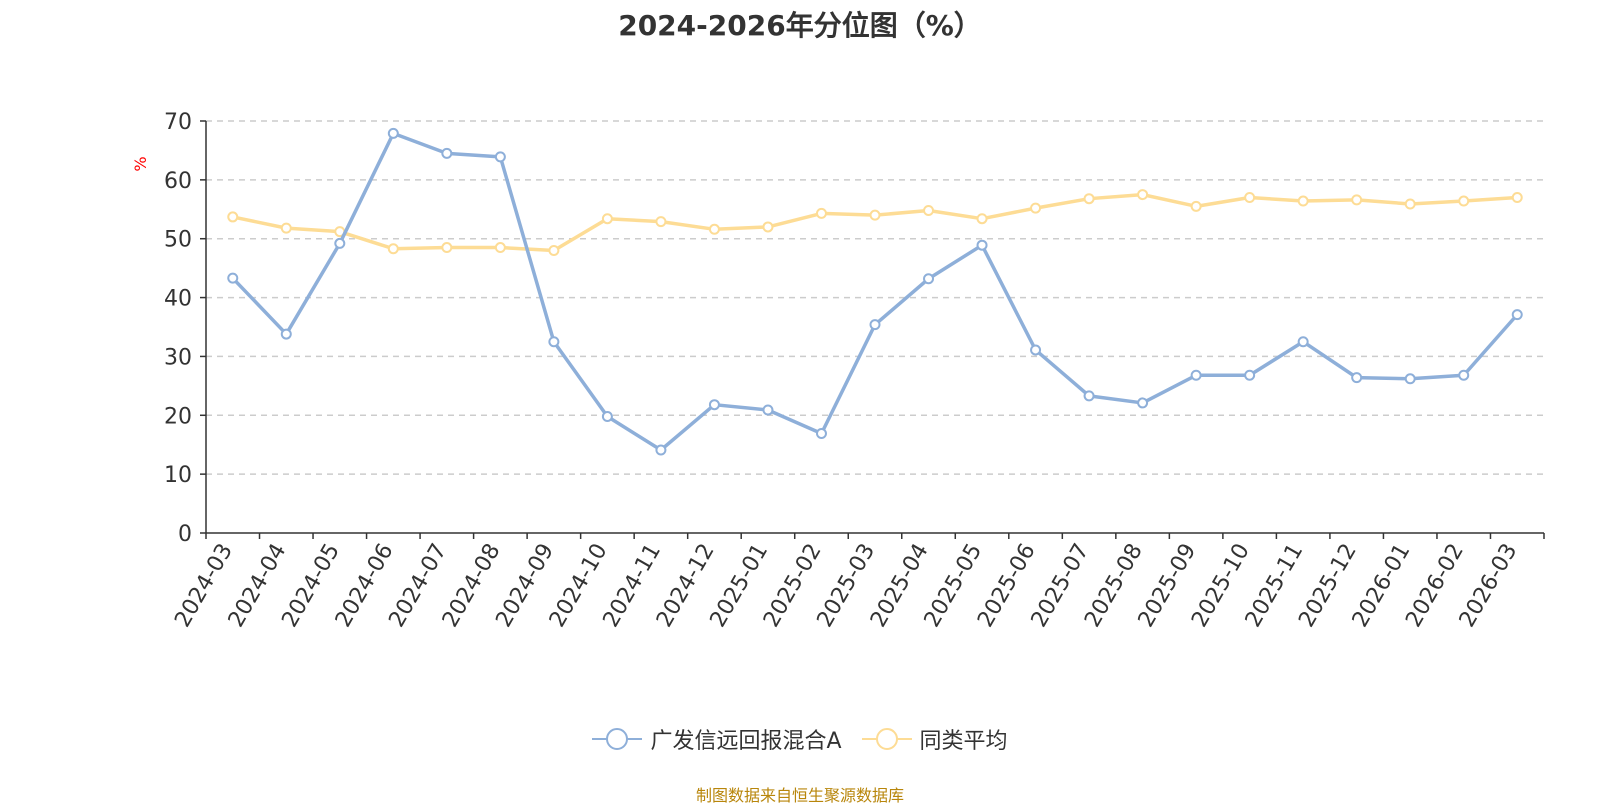 The image size is (1600, 806). Describe the element at coordinates (746, 741) in the screenshot. I see `legend-label: 广发信远回报混合A` at that location.